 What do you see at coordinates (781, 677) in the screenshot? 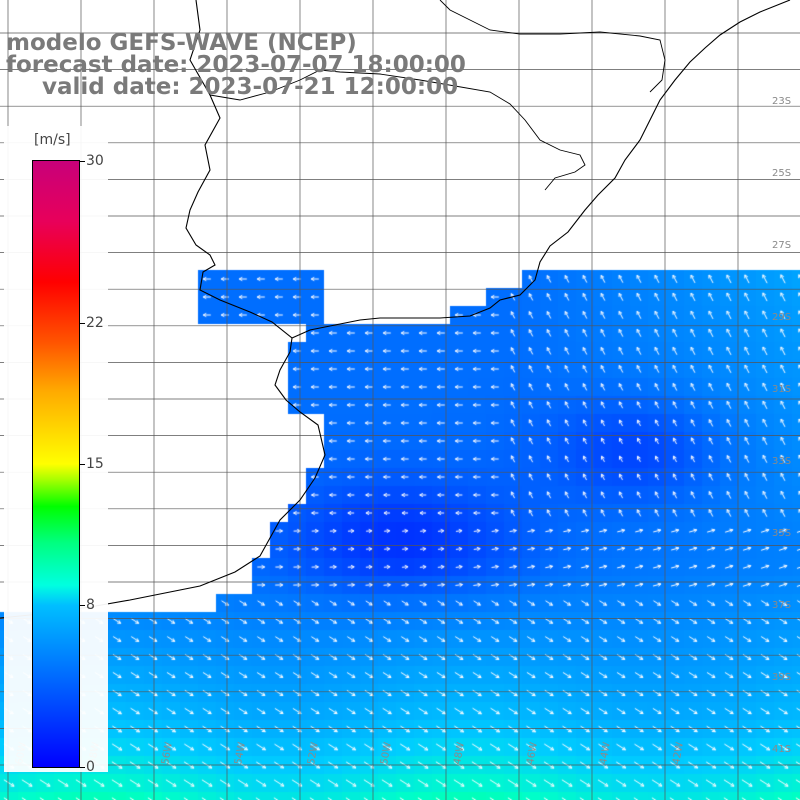
I see `latitude-label: 39S` at bounding box center [781, 677].